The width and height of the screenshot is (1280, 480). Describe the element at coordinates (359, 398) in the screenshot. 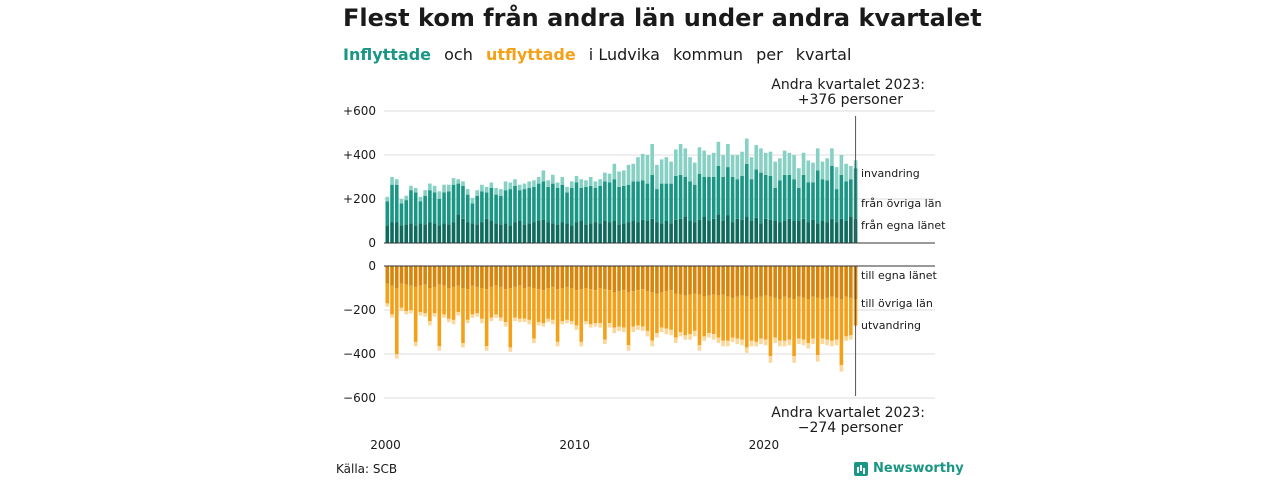

I see `y-tick-label-bottom: −600` at that location.